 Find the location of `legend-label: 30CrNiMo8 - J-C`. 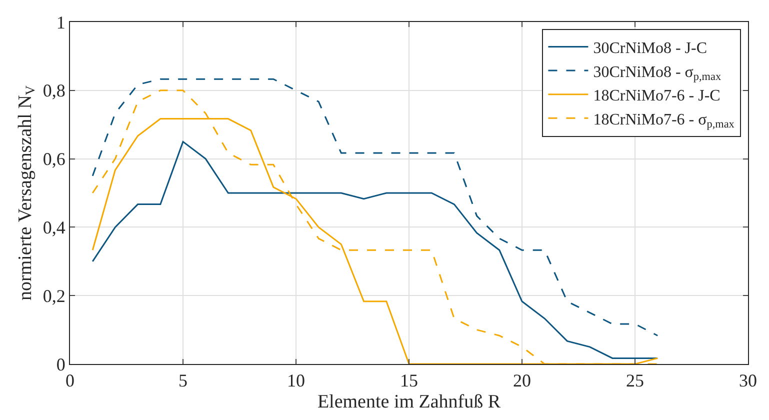

legend-label: 30CrNiMo8 - J-C is located at coordinates (650, 48).